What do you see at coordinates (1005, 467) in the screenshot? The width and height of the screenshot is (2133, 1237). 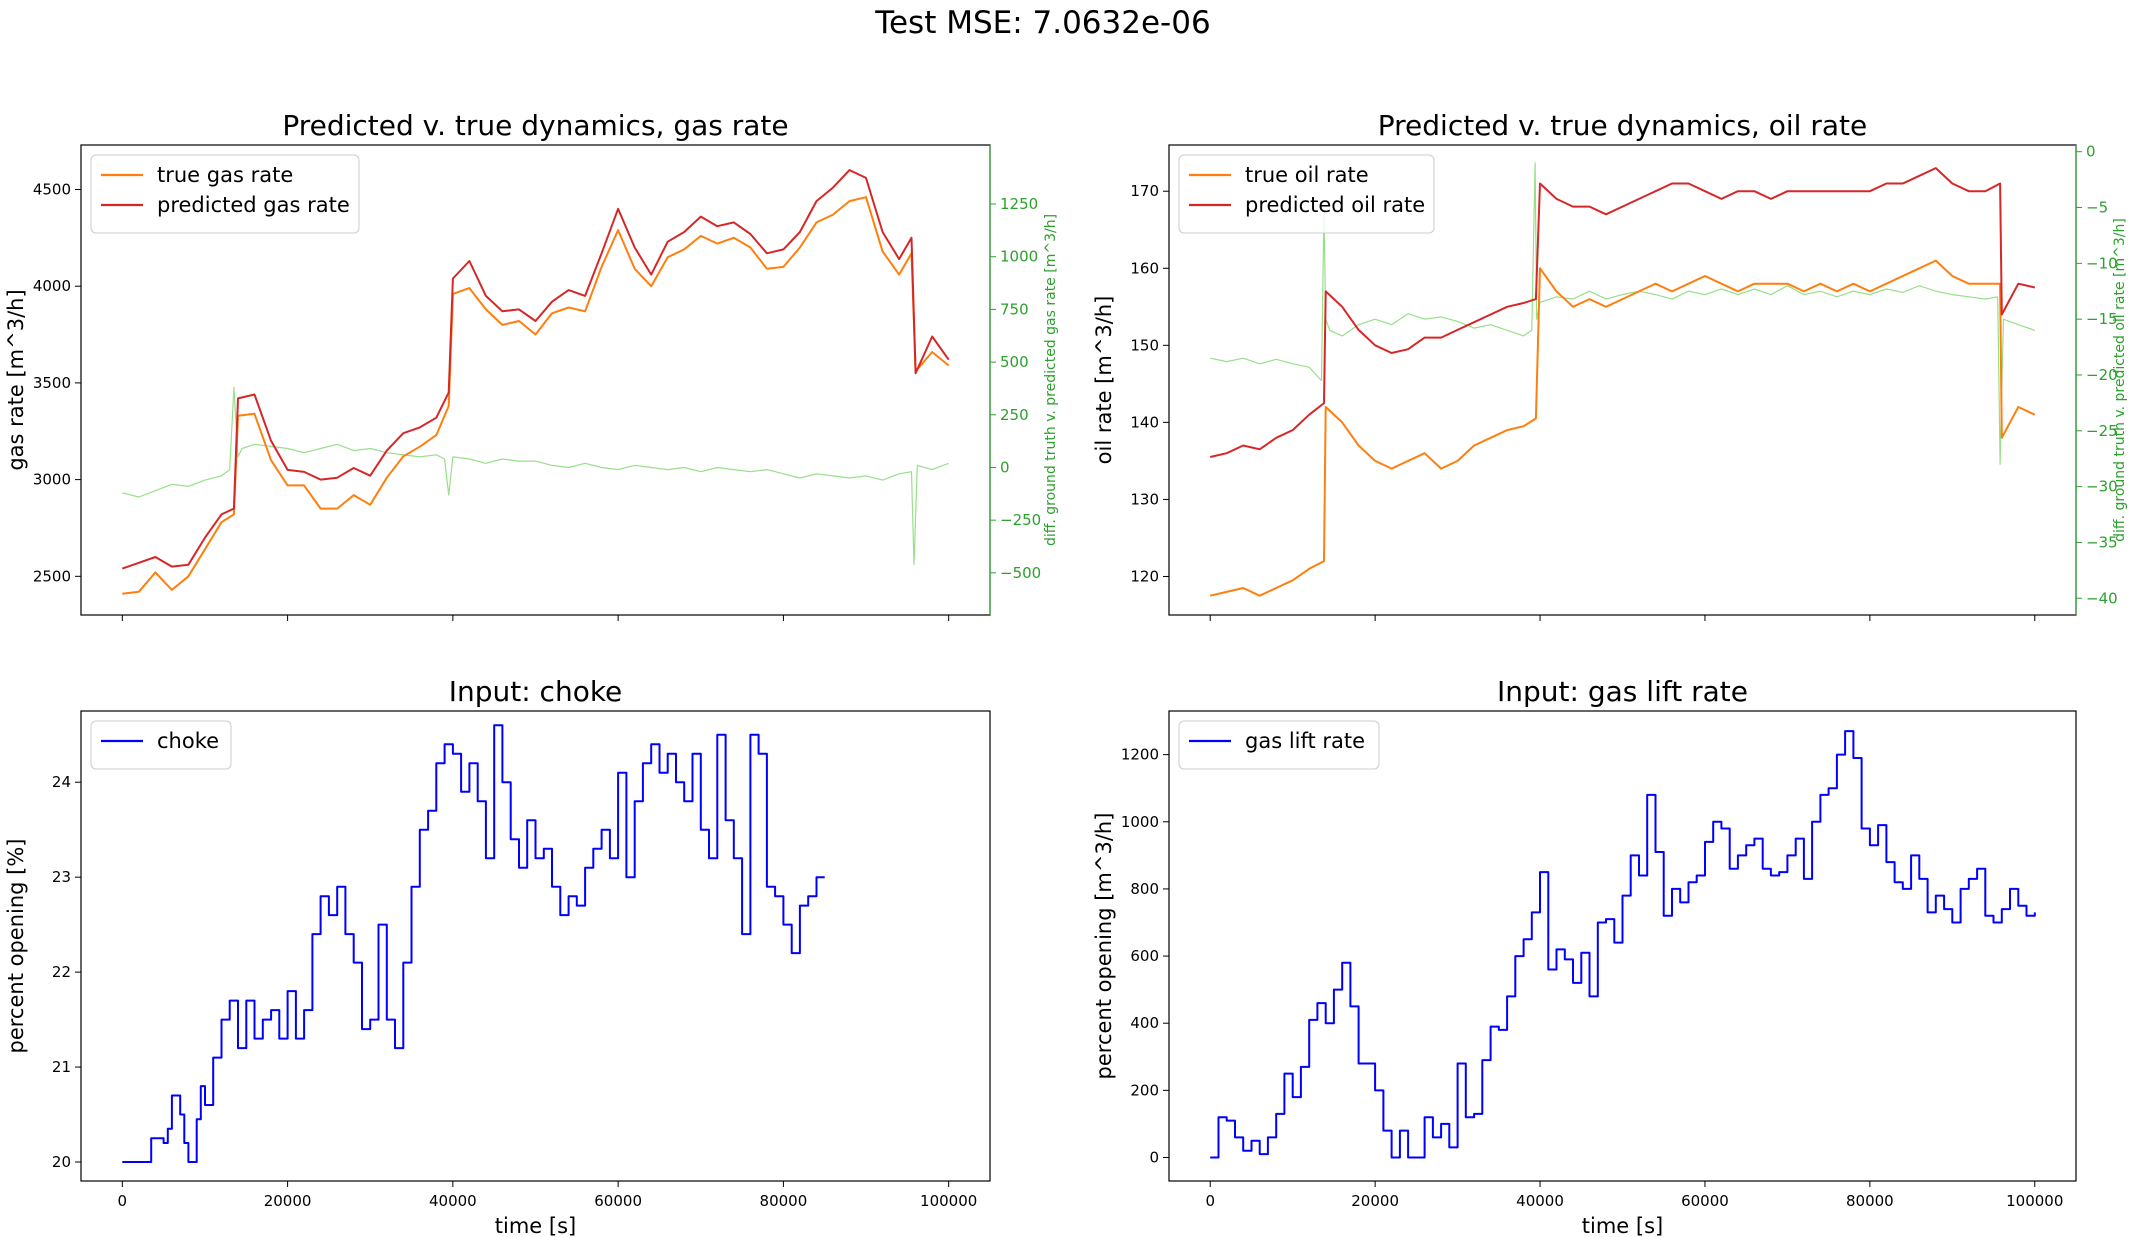 I see `gas-y2tick-label: 0` at bounding box center [1005, 467].